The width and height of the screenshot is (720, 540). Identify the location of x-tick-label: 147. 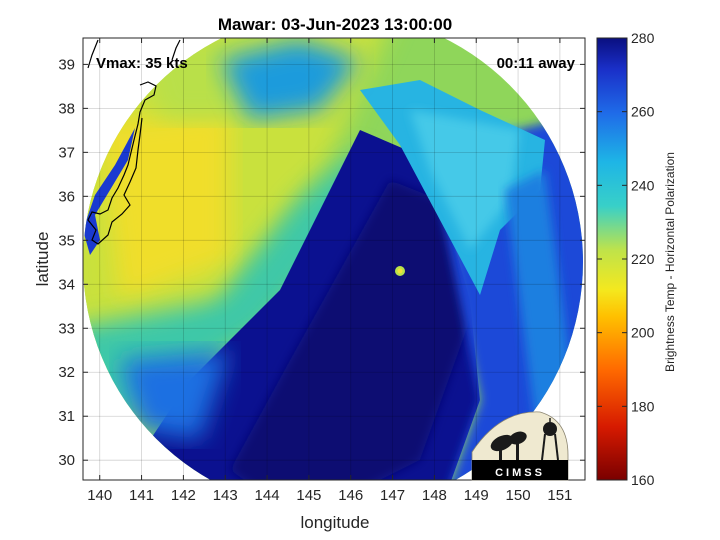
(392, 495).